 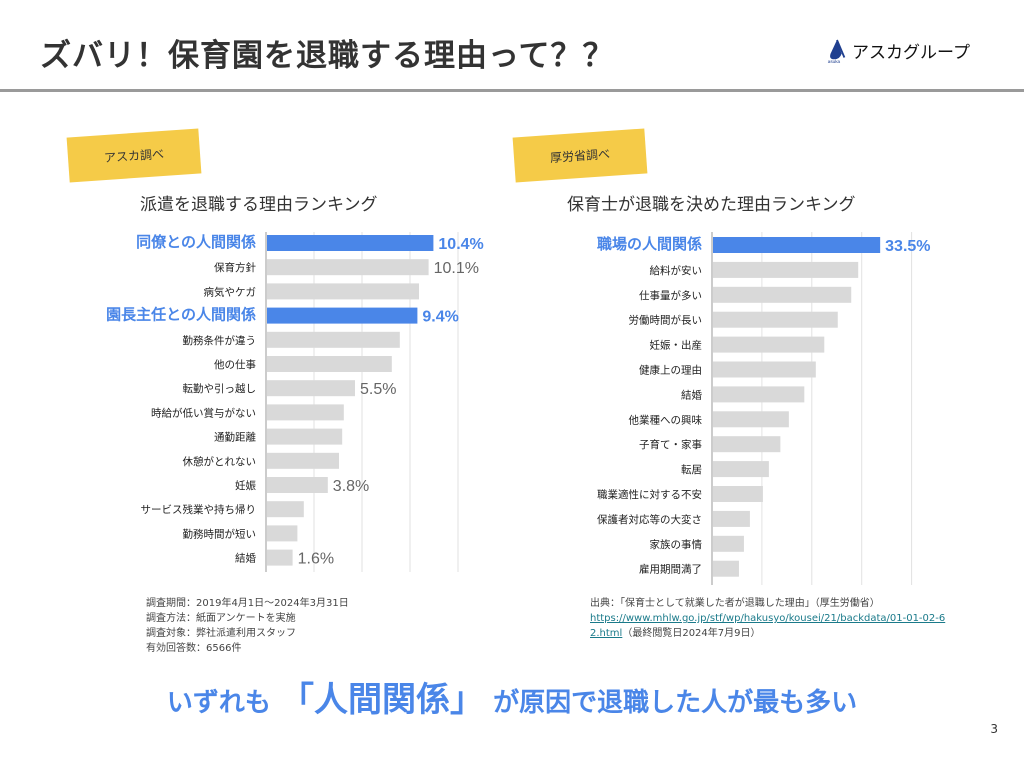 I want to click on category-label: 同僚との人間関係, so click(x=196, y=242).